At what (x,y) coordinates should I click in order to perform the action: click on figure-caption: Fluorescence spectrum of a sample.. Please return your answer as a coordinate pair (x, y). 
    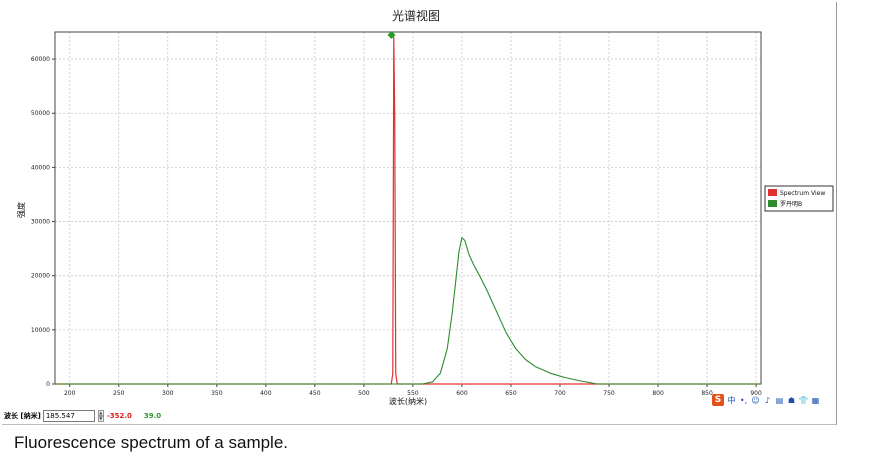
    Looking at the image, I should click on (151, 442).